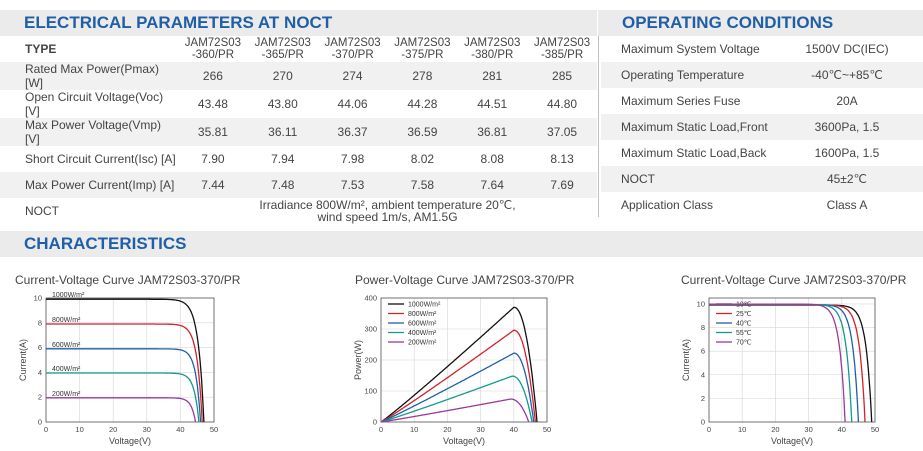 The width and height of the screenshot is (923, 451). I want to click on legend-label: 400W/m², so click(422, 333).